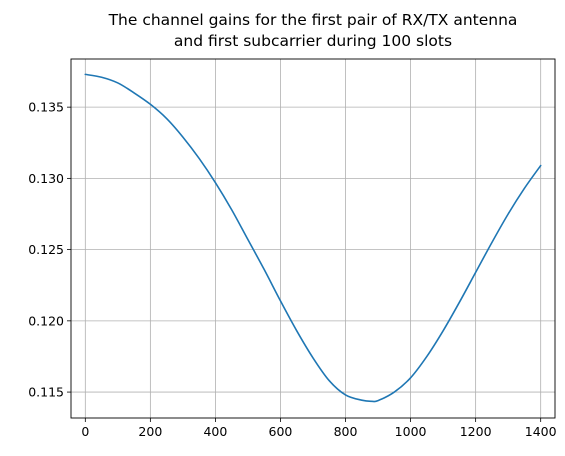 The image size is (565, 456). What do you see at coordinates (46, 392) in the screenshot?
I see `y-tick-label: 0.115` at bounding box center [46, 392].